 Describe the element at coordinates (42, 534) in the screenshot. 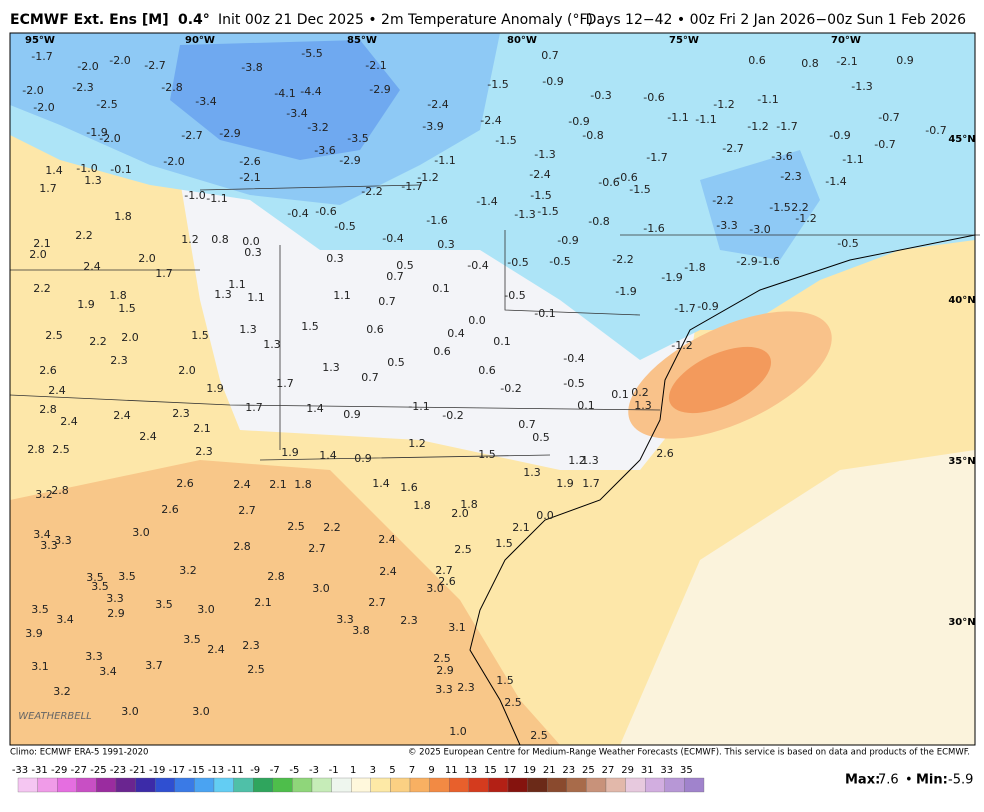

I see `anomaly-label: 3.4` at that location.